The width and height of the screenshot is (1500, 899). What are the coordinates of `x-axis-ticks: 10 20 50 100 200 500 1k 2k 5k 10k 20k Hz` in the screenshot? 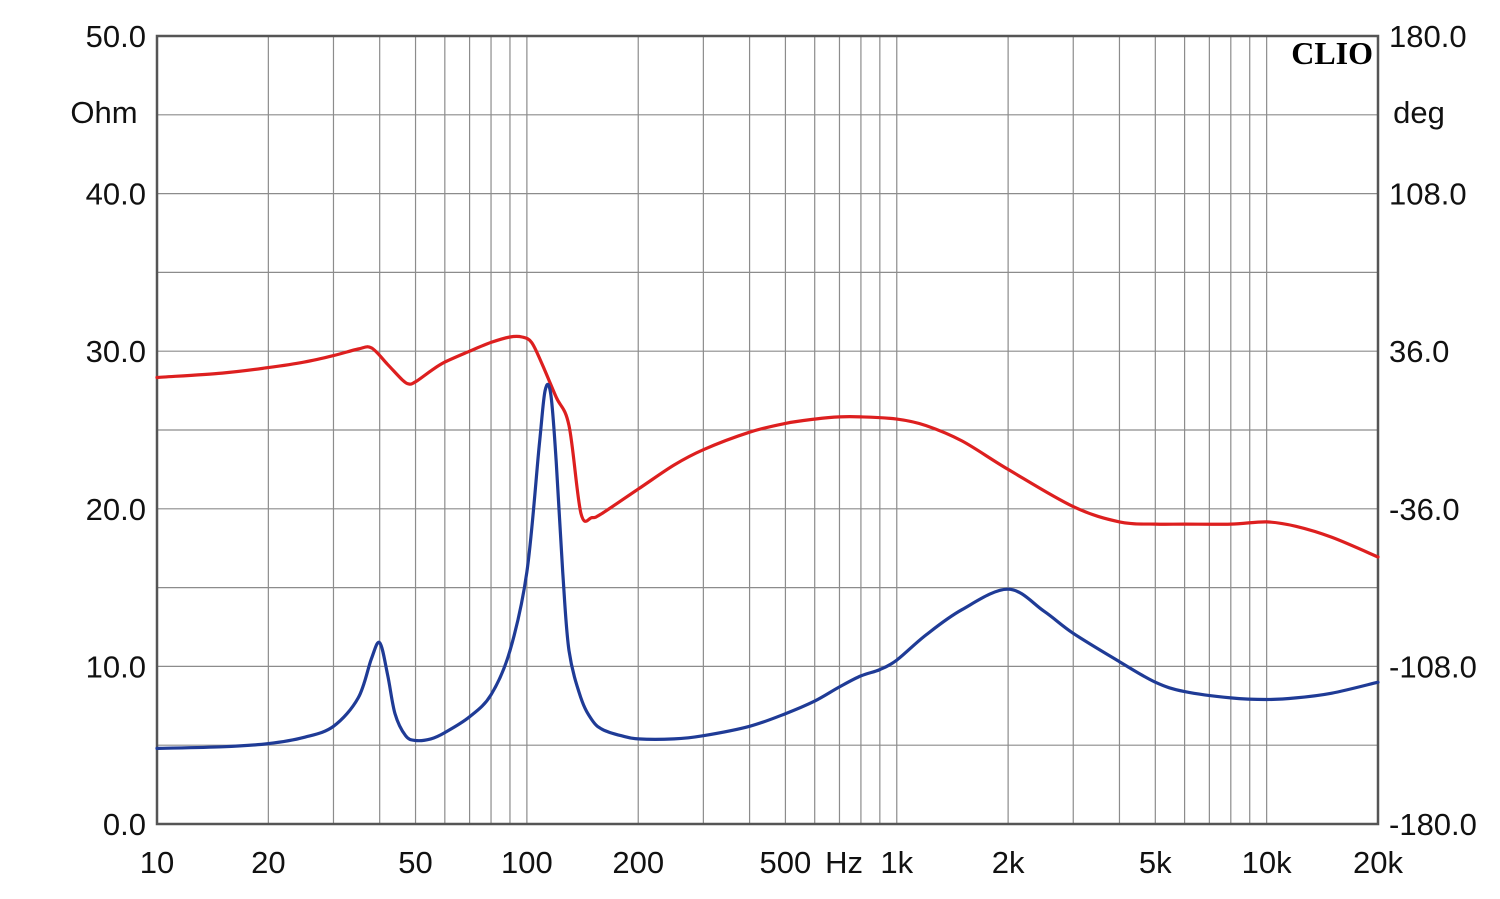 It's located at (772, 862).